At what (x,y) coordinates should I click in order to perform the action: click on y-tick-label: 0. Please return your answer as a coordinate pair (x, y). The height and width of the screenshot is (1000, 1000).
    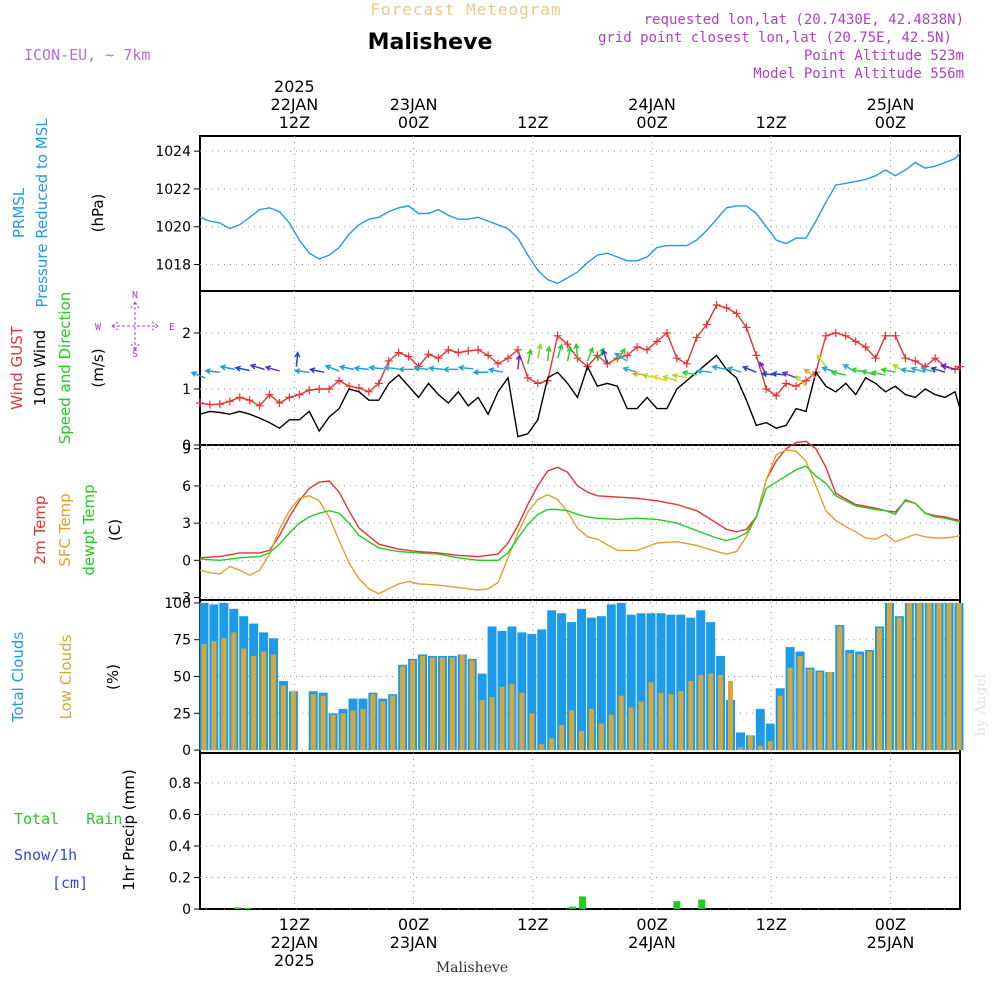
    Looking at the image, I should click on (186, 751).